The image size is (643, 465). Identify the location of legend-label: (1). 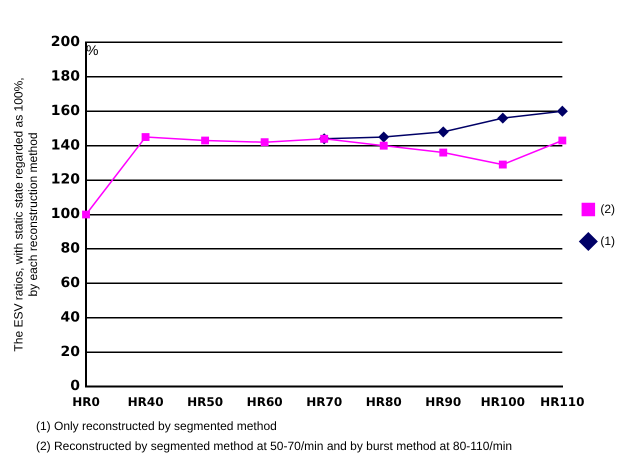
(608, 241).